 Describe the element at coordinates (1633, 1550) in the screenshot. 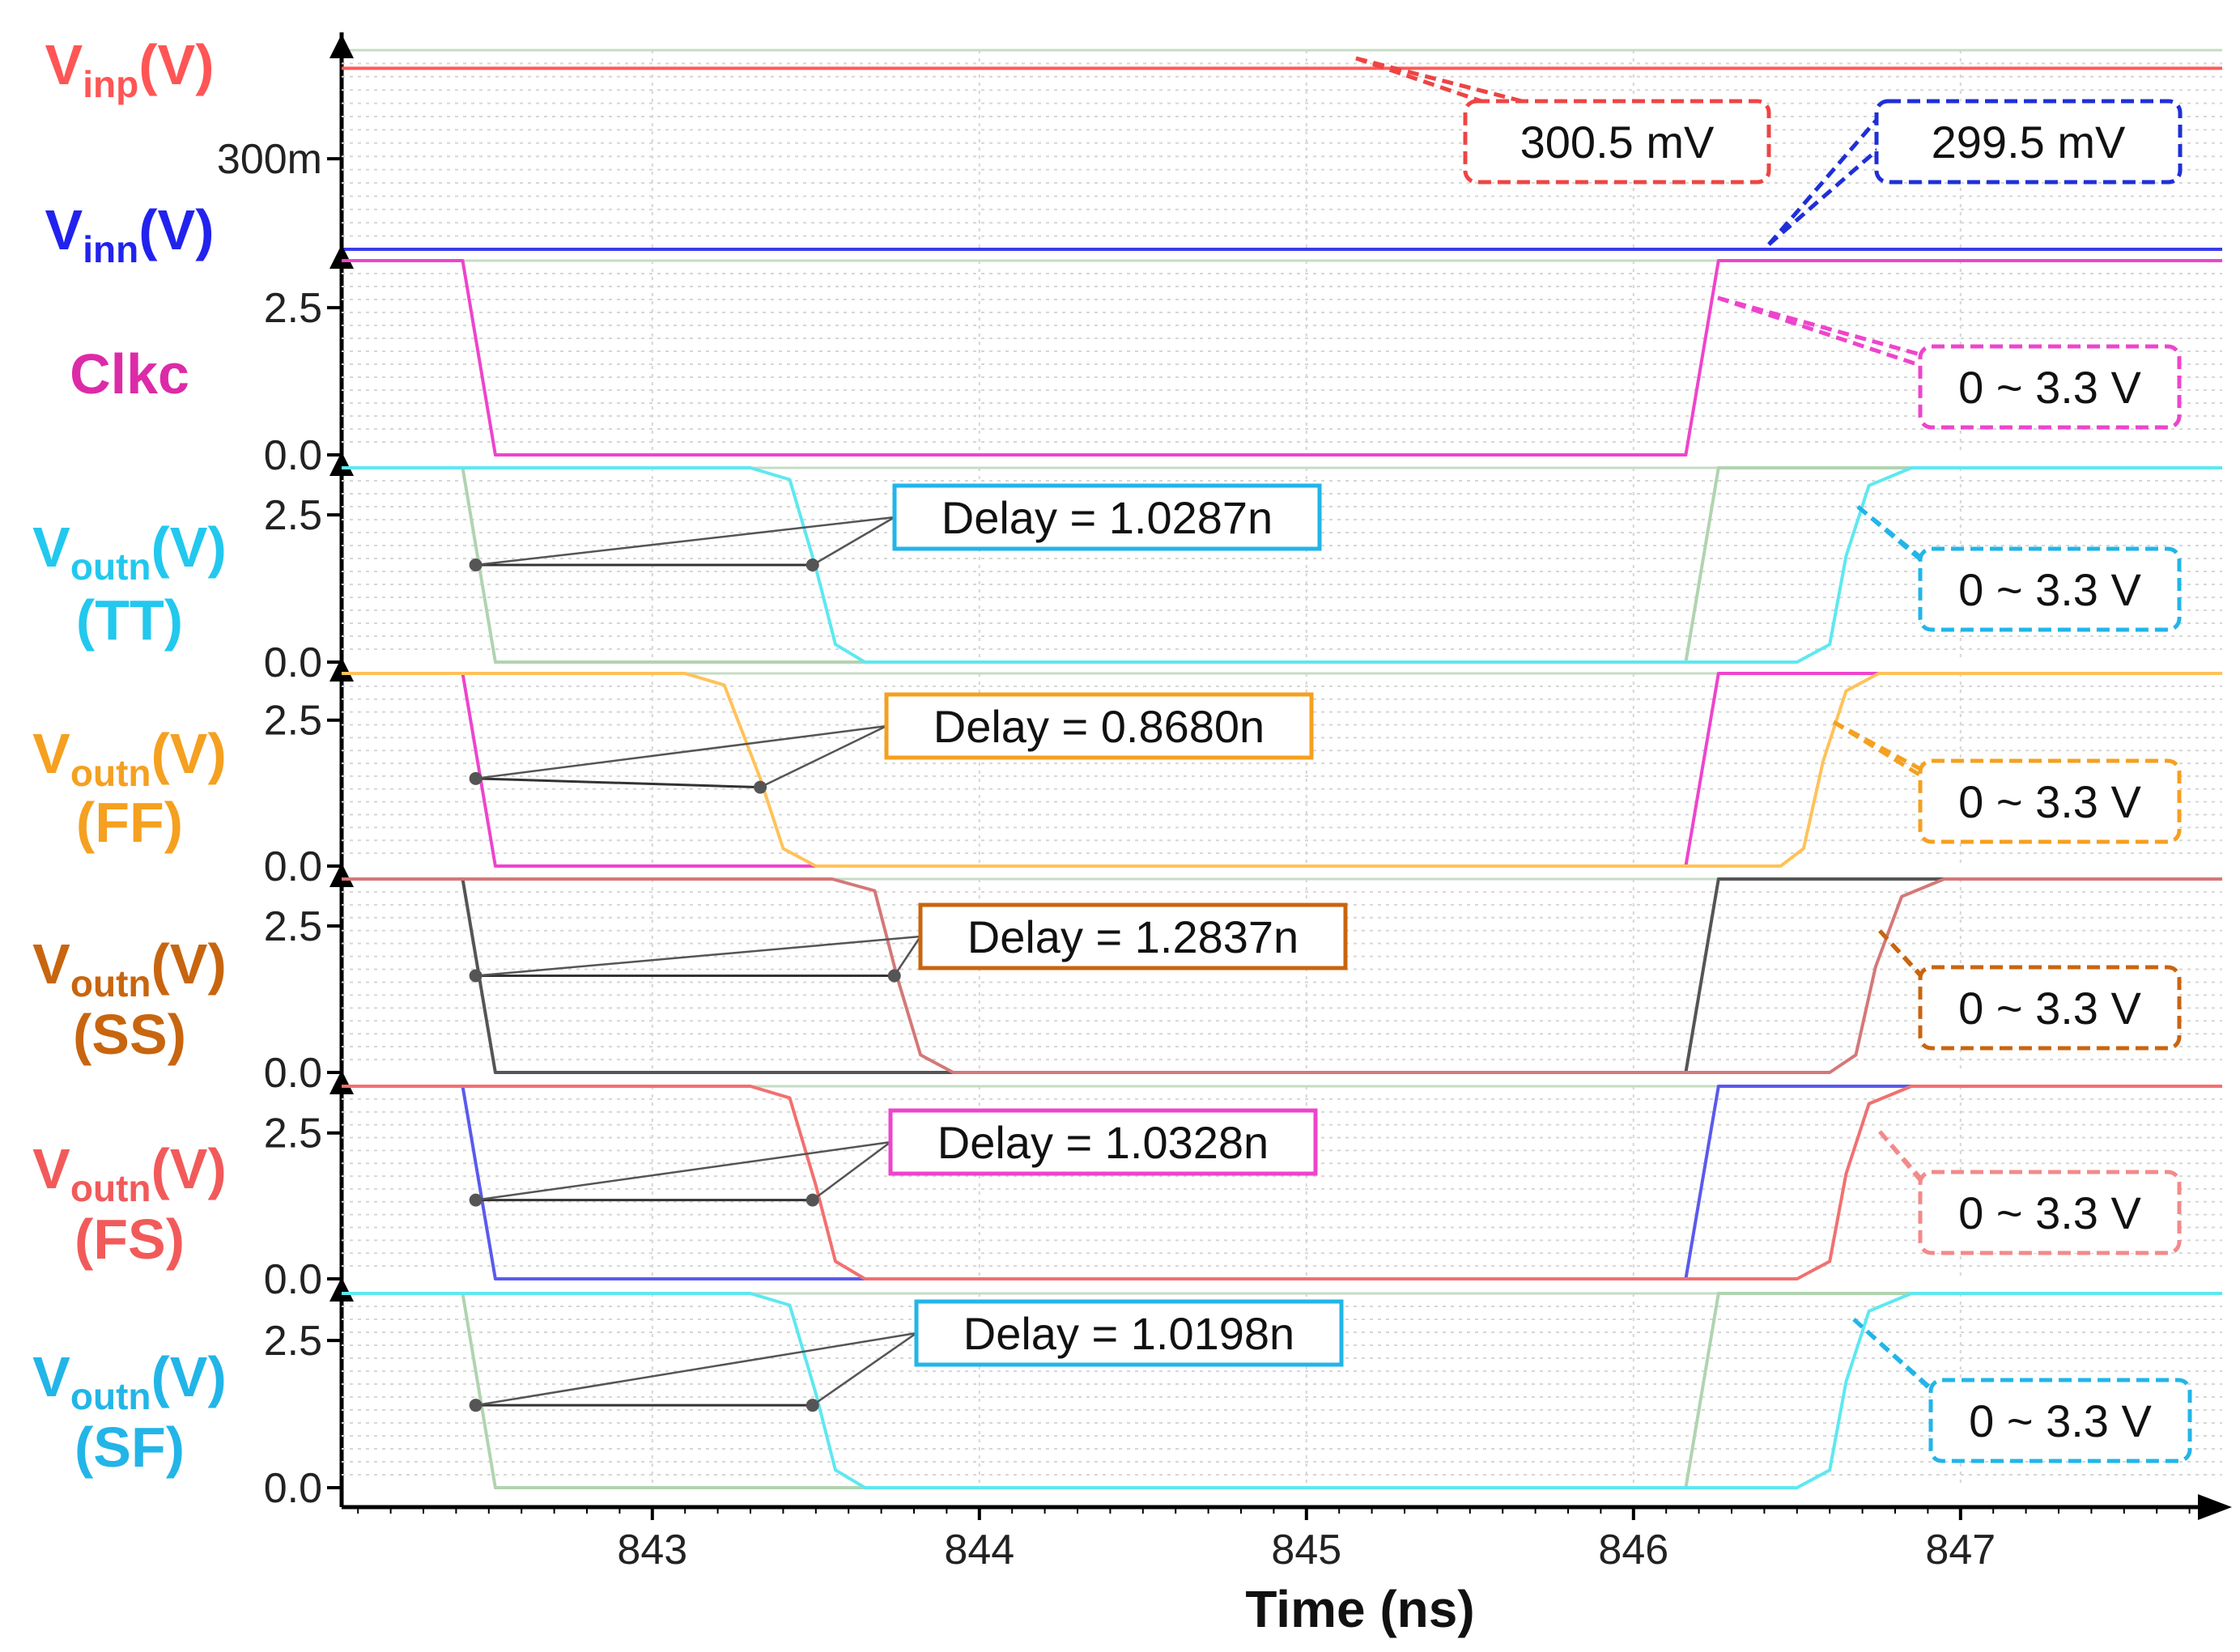

I see `x-tick-label: 846` at that location.